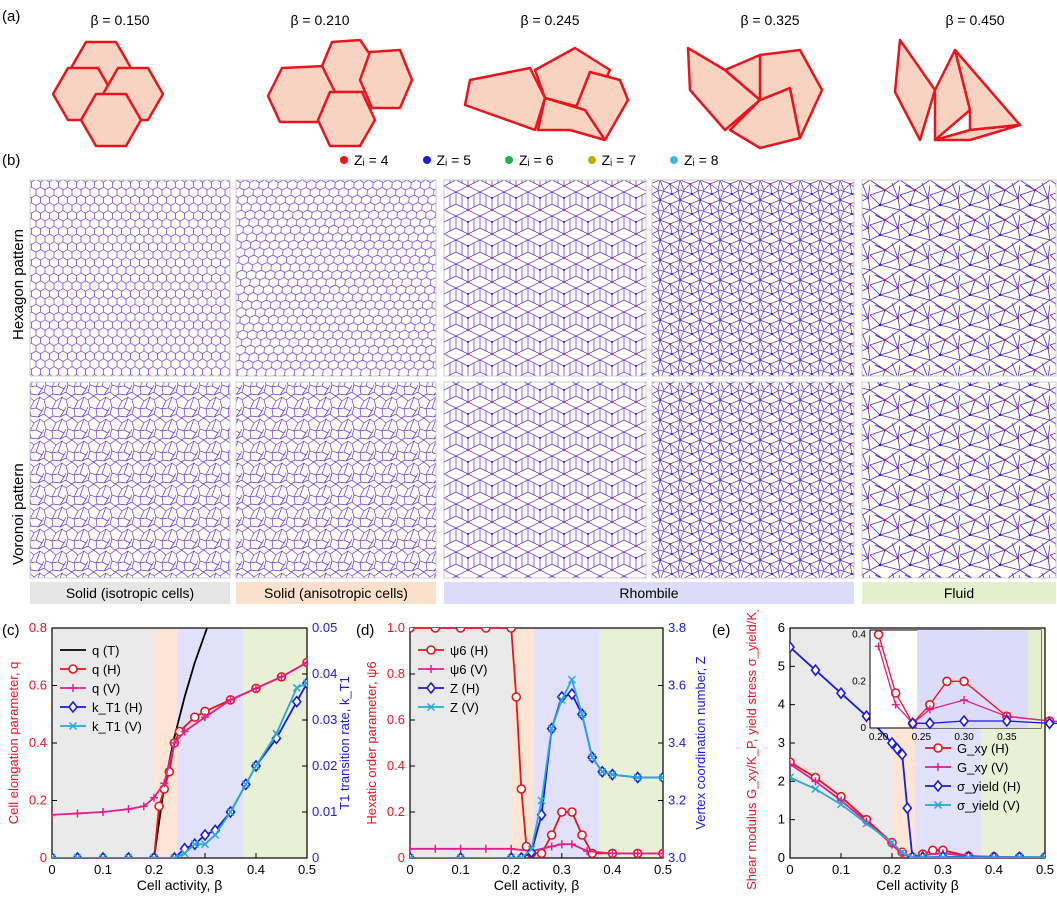  I want to click on y2-tick-label: 3.2, so click(677, 800).